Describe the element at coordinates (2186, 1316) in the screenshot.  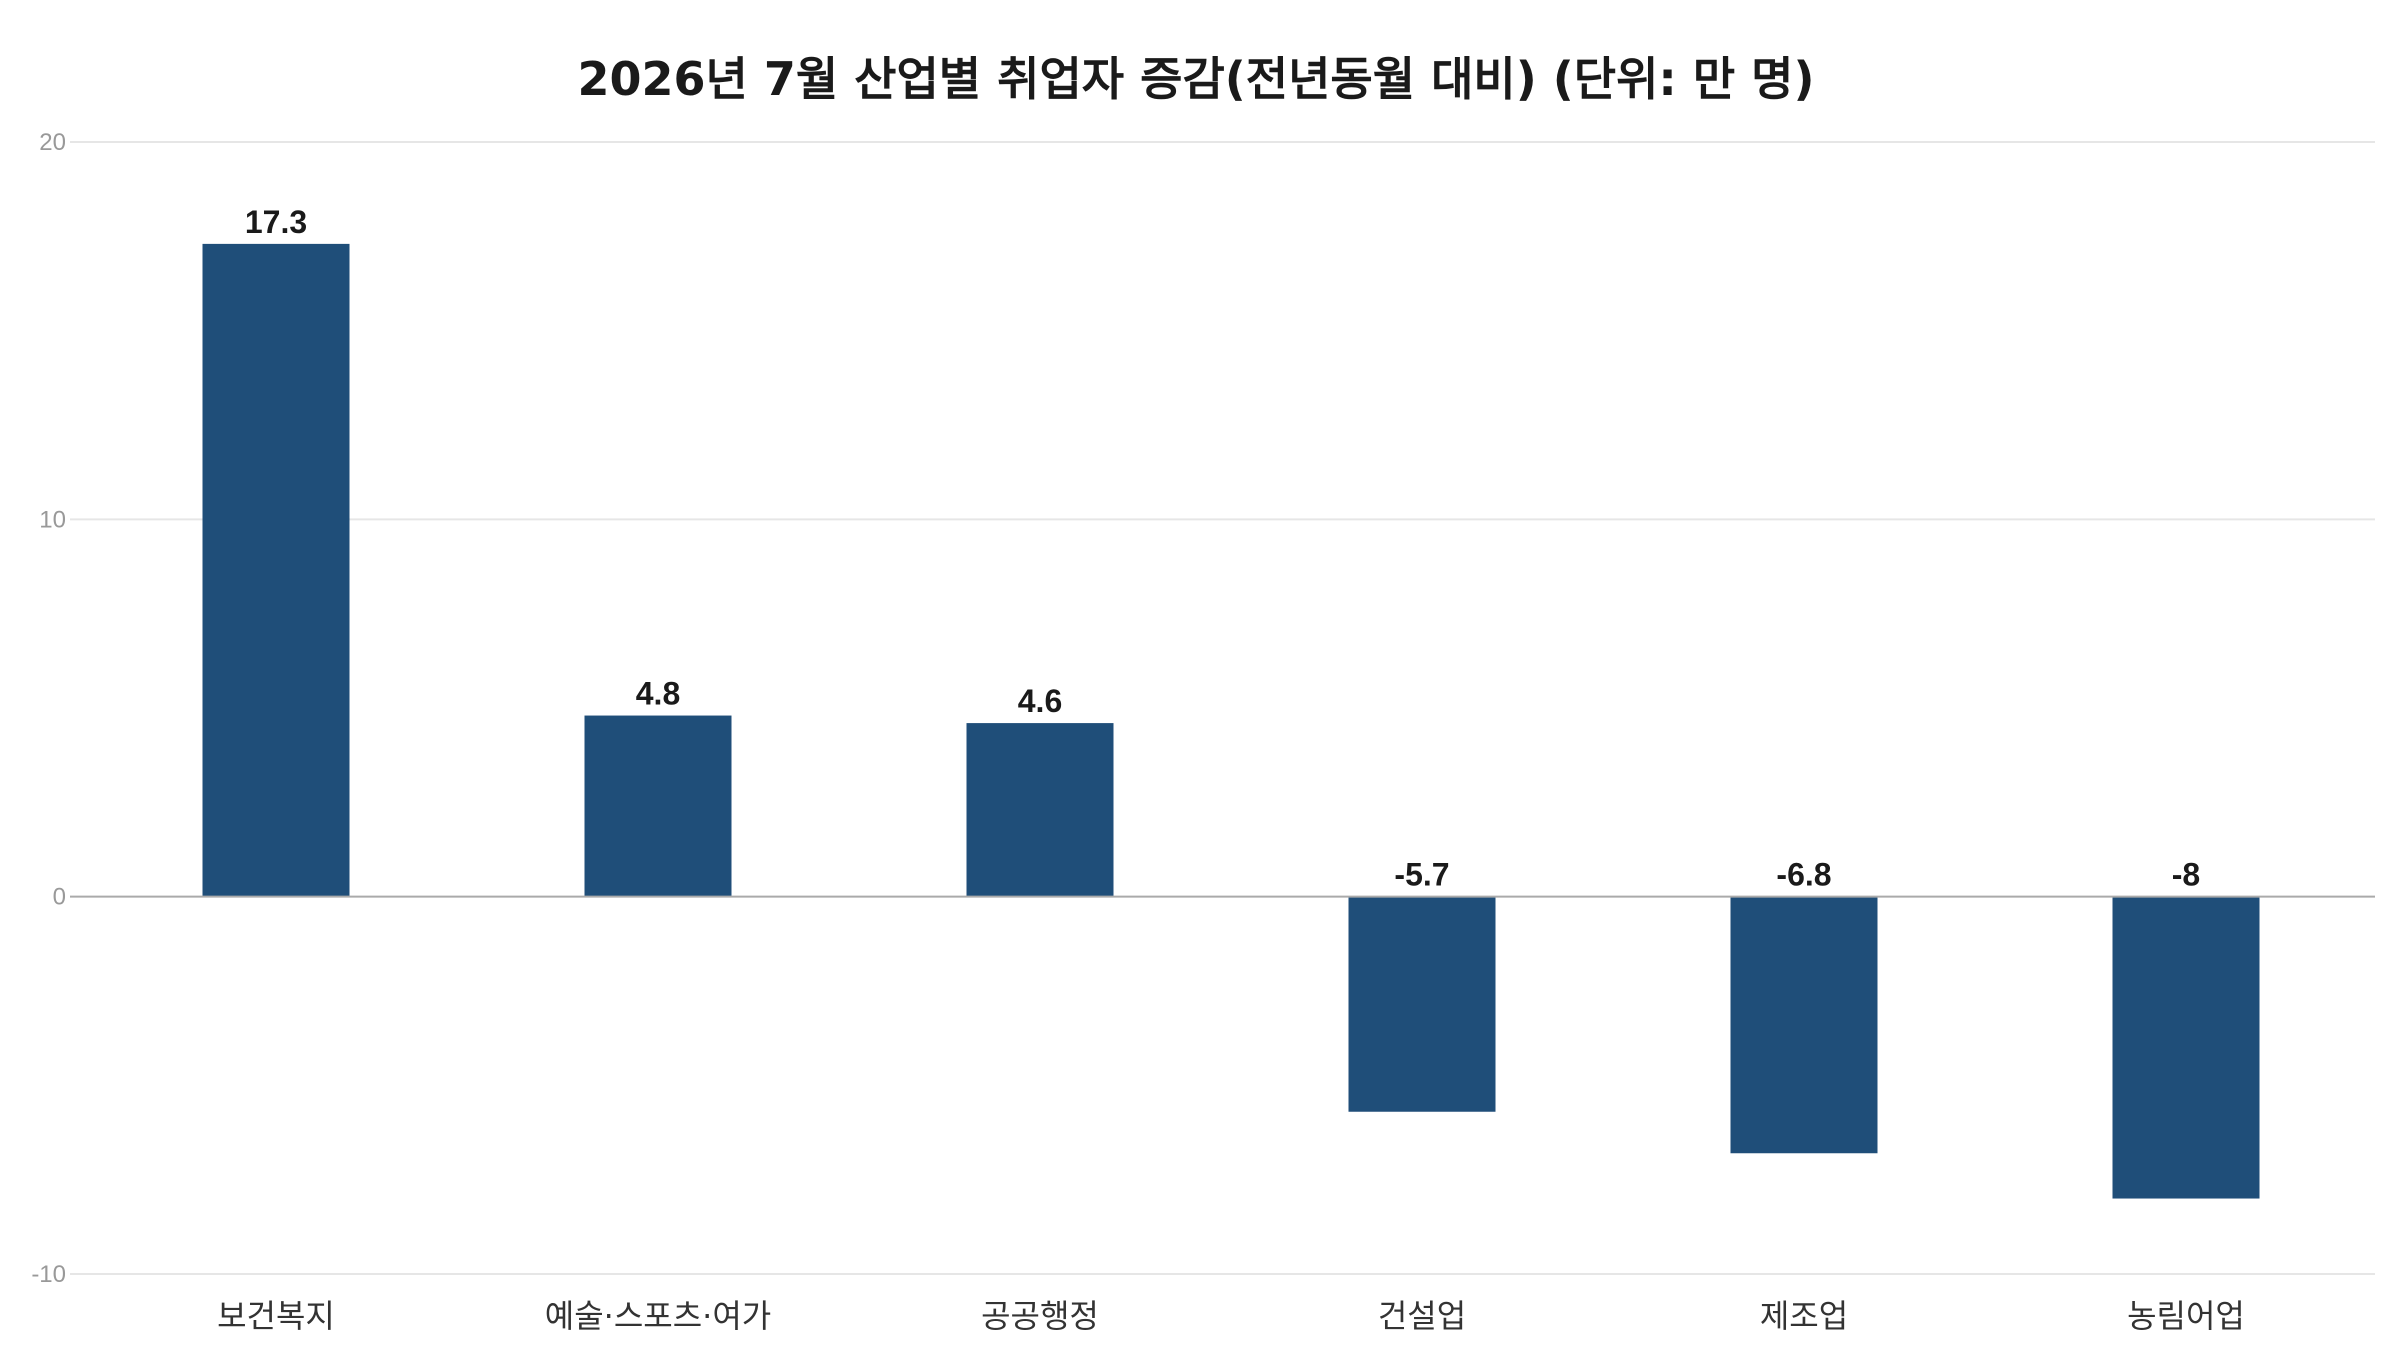
I see `x-tick-label: 농림어업` at that location.